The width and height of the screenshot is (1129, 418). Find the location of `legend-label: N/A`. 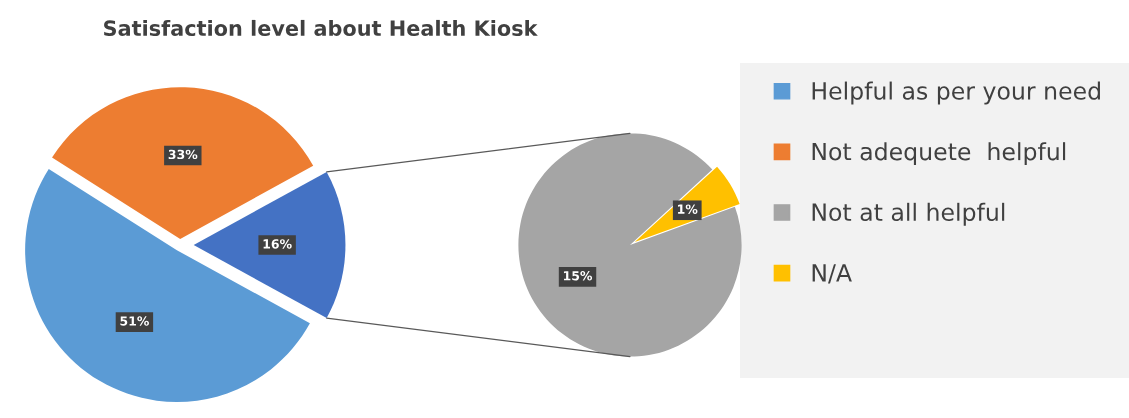

legend-label: N/A is located at coordinates (832, 274).